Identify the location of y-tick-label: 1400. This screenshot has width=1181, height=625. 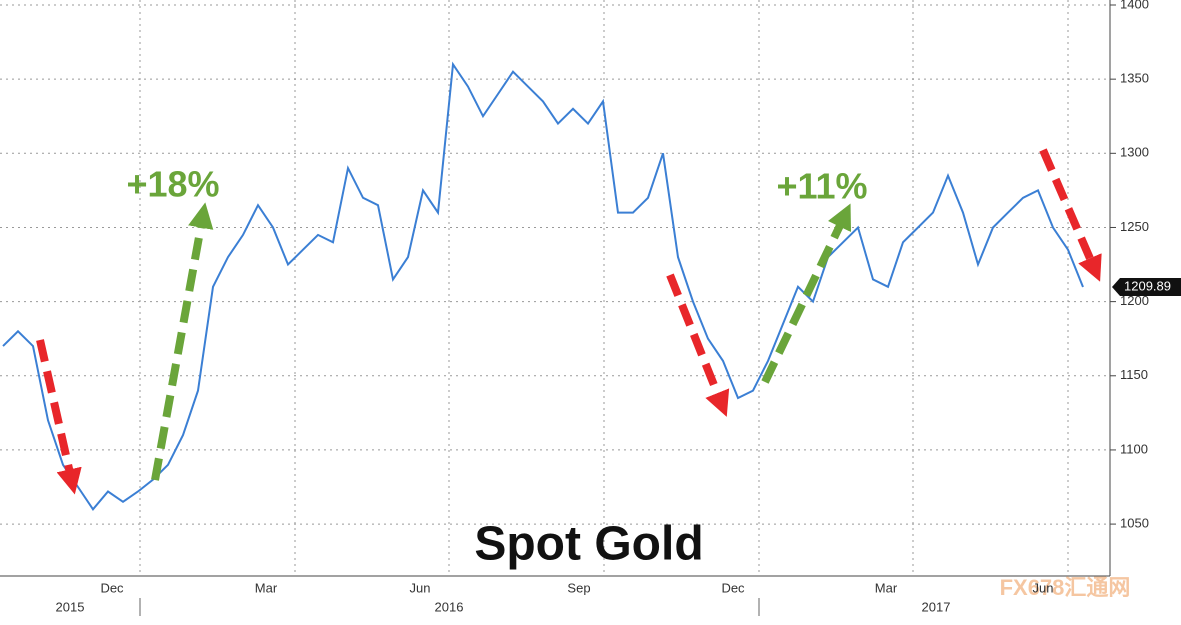
(1134, 5).